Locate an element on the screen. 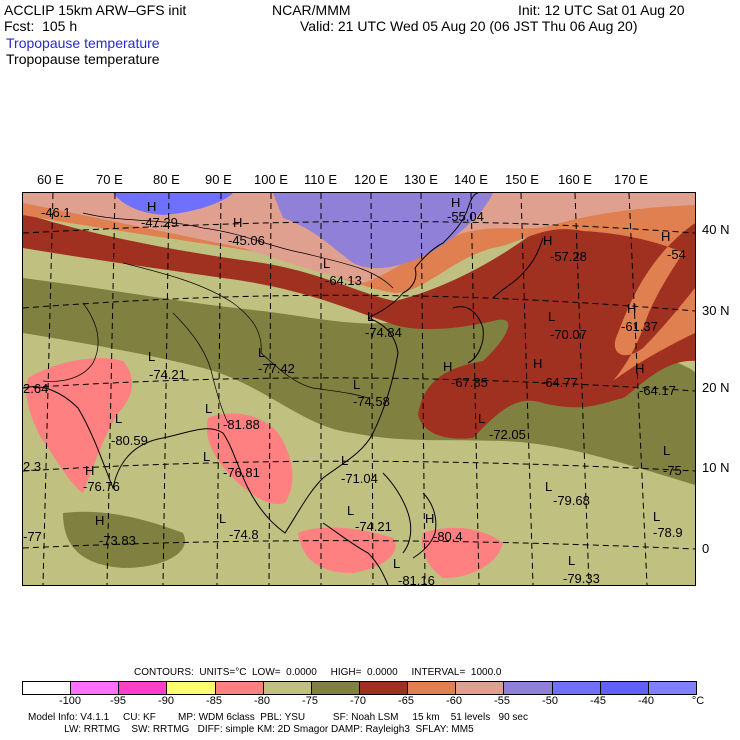 This screenshot has height=740, width=740. tropopause-band-blue is located at coordinates (173, 204).